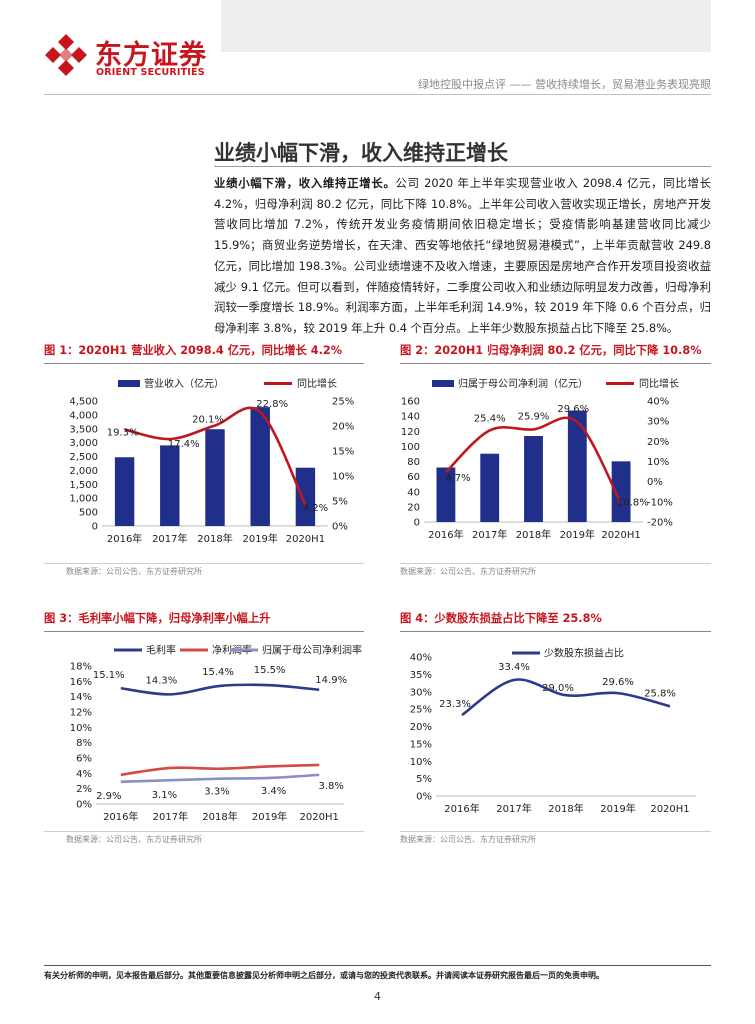  What do you see at coordinates (455, 704) in the screenshot?
I see `data-label: 23.3%` at bounding box center [455, 704].